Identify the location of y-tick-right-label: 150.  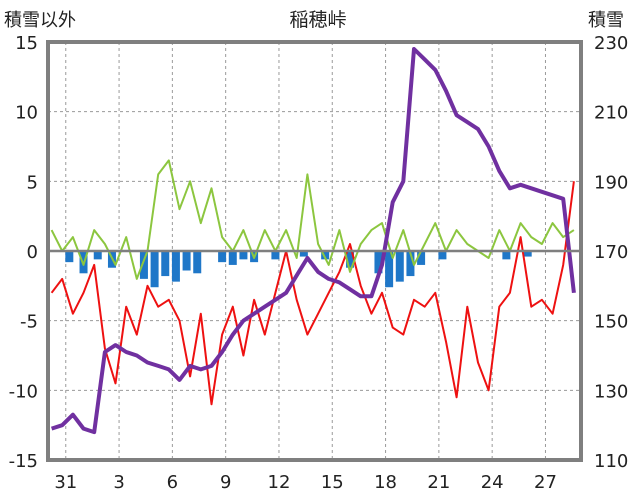
(611, 322).